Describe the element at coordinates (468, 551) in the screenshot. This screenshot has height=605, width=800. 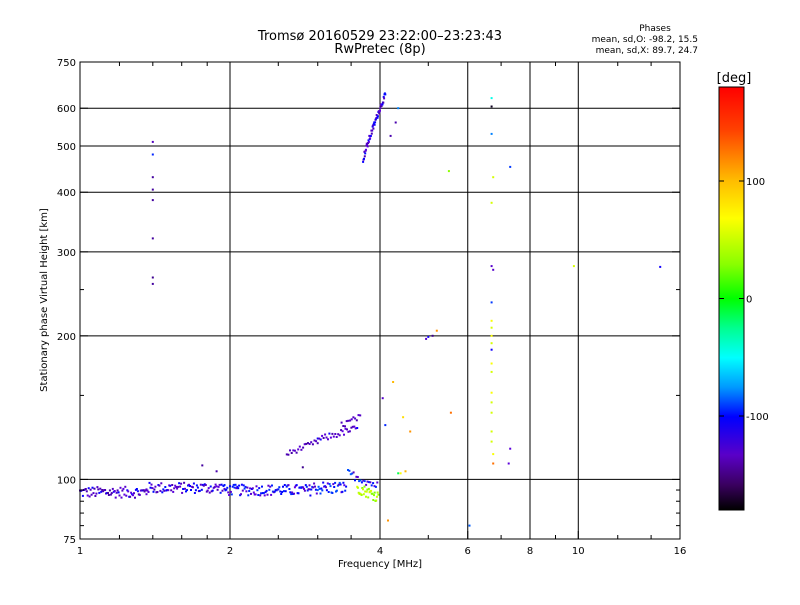
I see `x-tick-label: 6` at that location.